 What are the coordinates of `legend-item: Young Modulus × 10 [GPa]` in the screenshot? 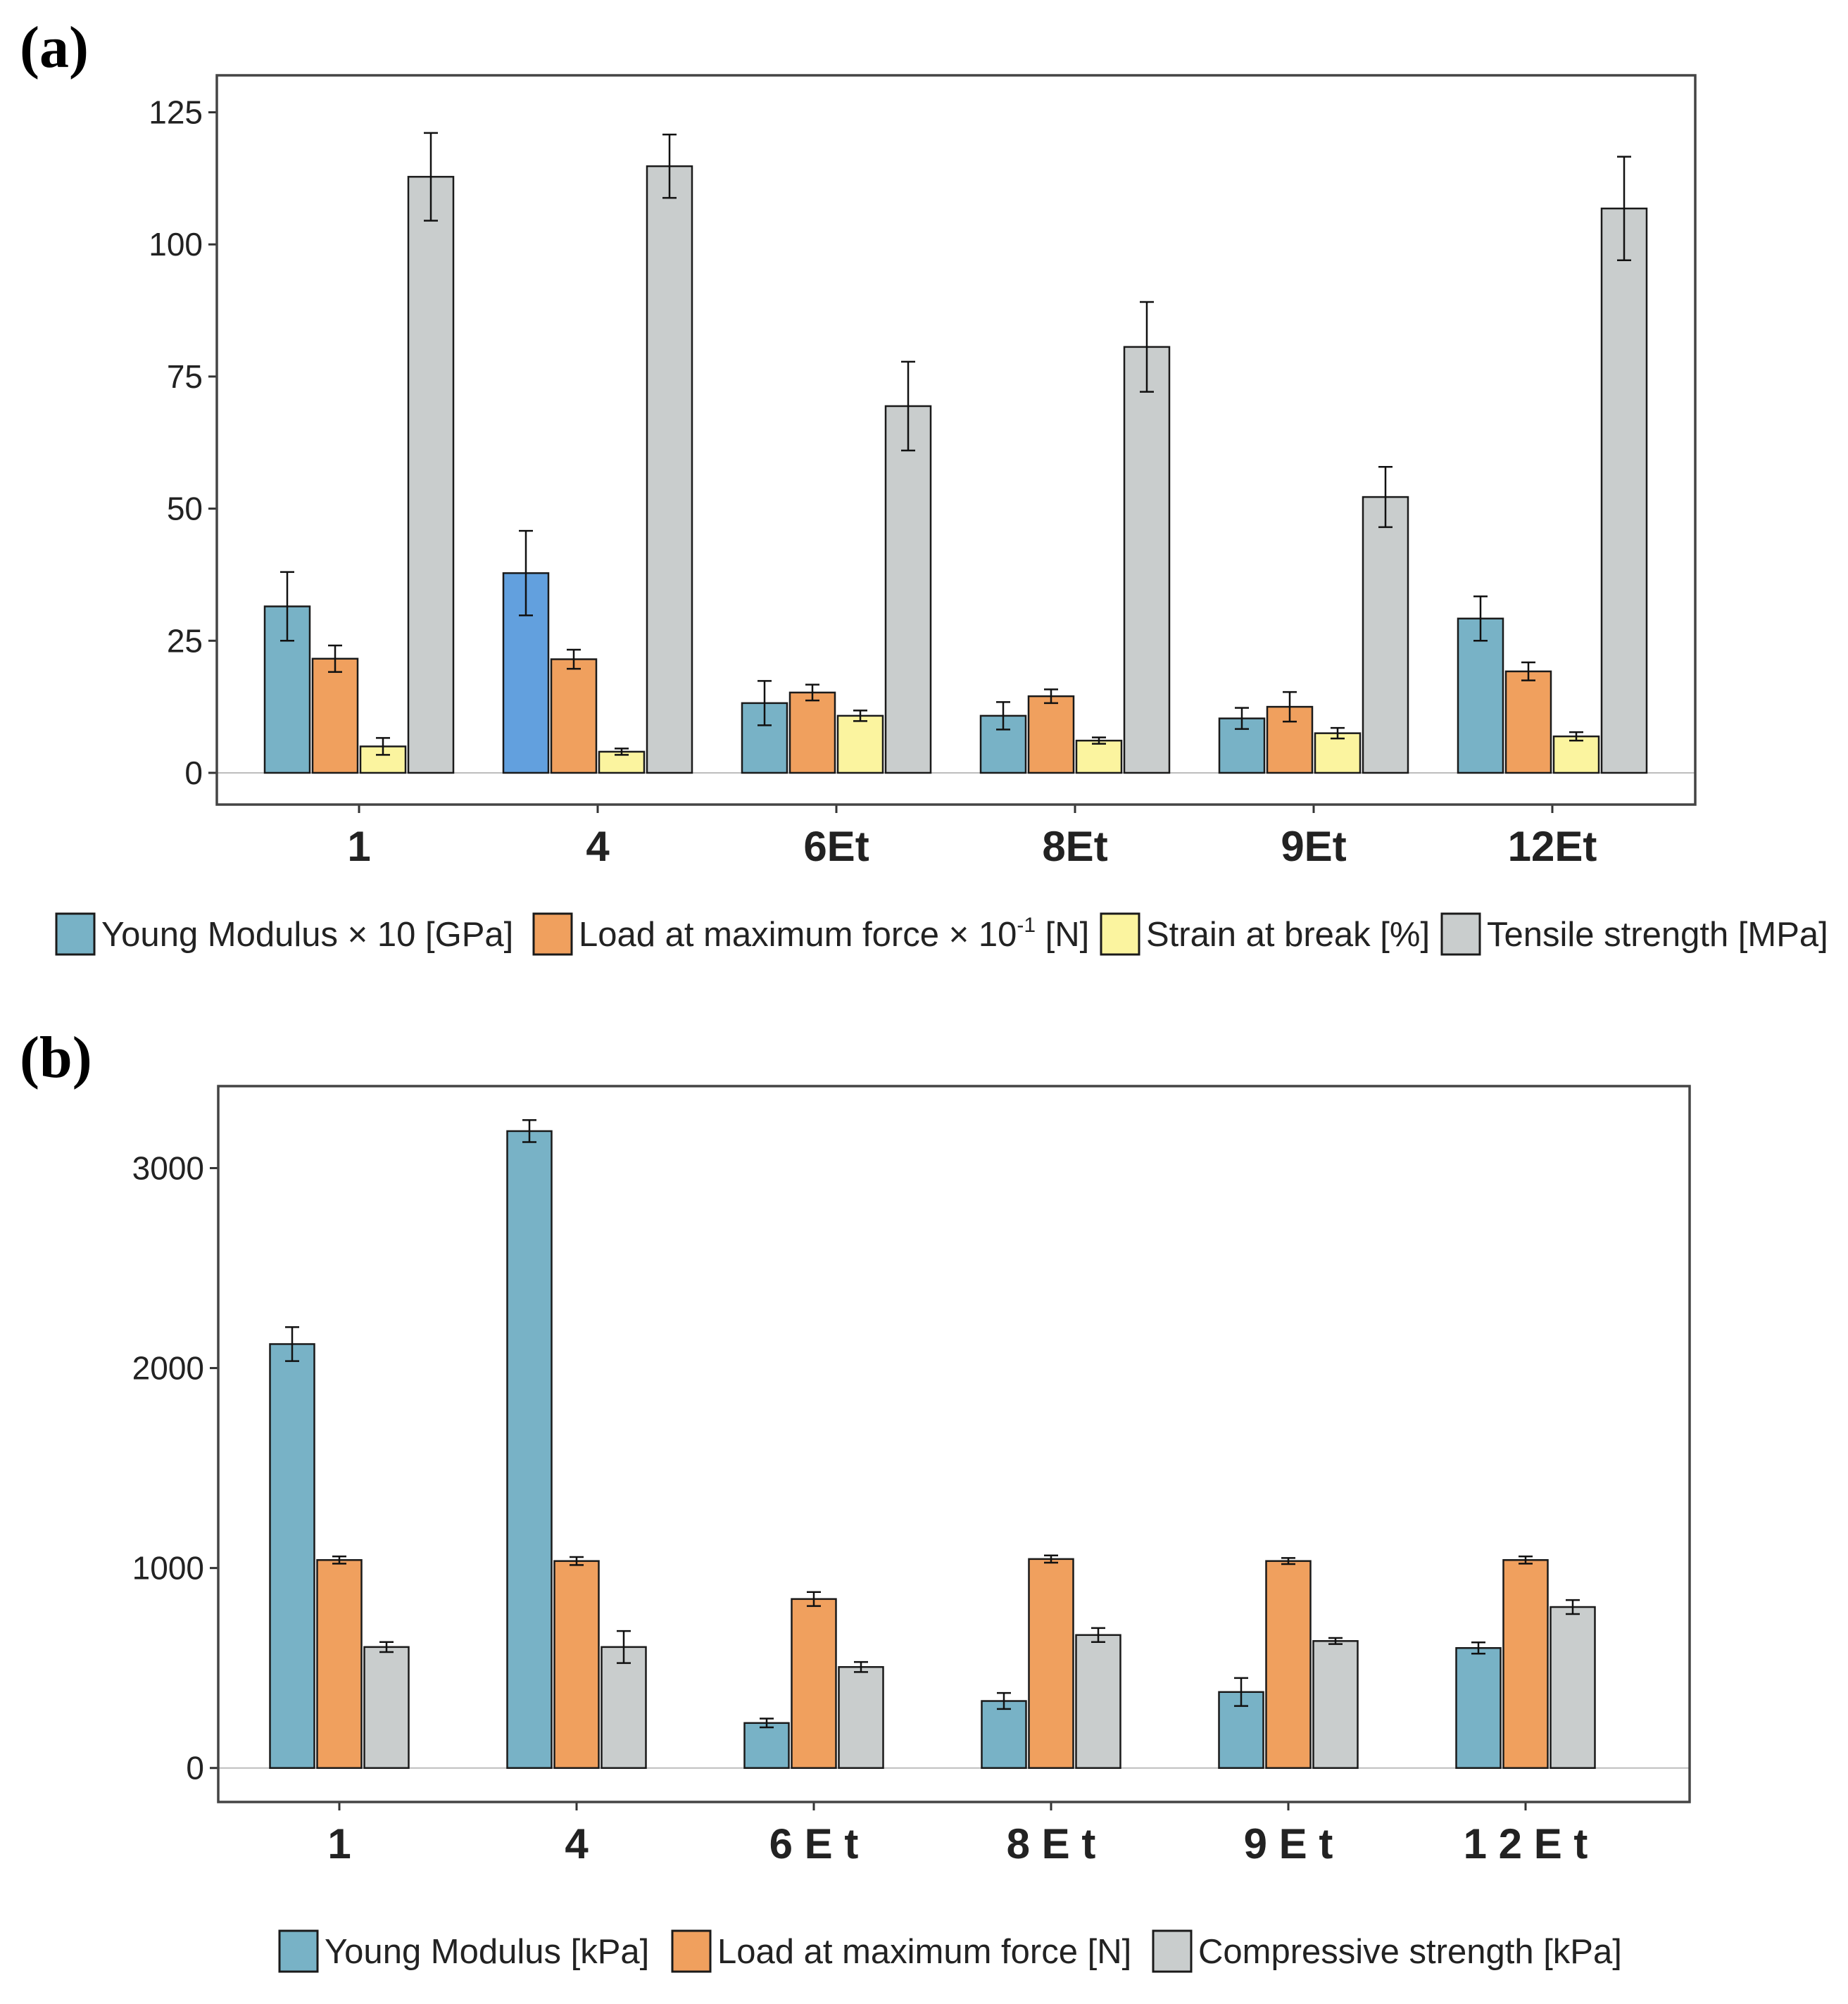 It's located at (284, 934).